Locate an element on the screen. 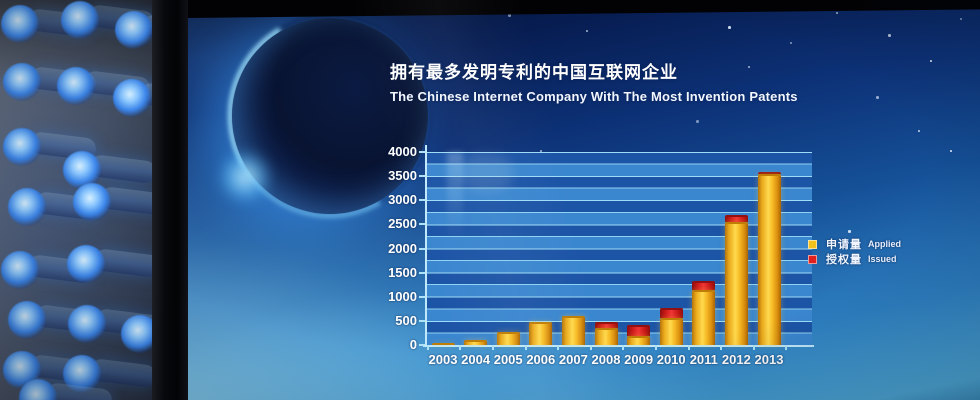 The image size is (980, 400). bar-segment-applied-2007 is located at coordinates (573, 330).